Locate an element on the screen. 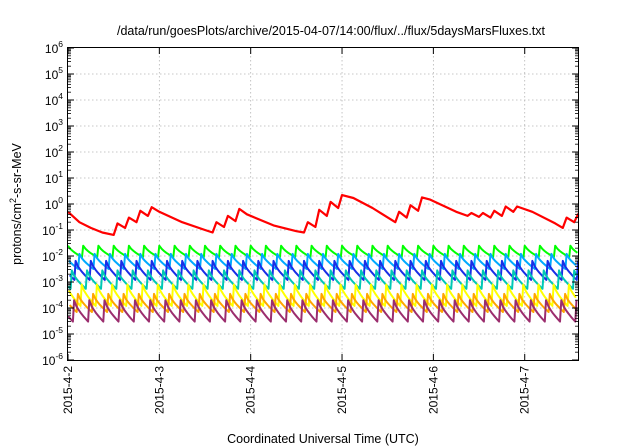  x-tick-label: 2015-4-3 is located at coordinates (159, 390).